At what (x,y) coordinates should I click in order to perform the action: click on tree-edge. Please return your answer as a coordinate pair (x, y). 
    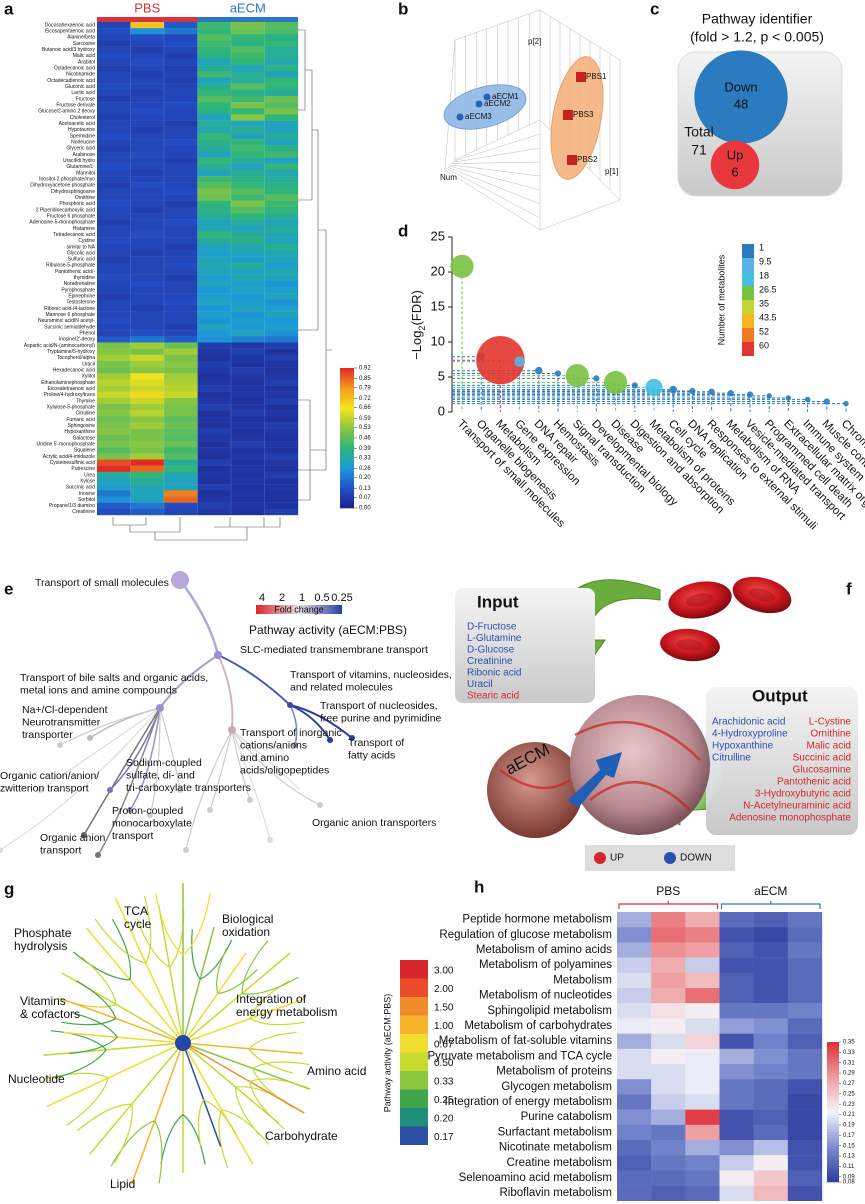
    Looking at the image, I should click on (225, 692).